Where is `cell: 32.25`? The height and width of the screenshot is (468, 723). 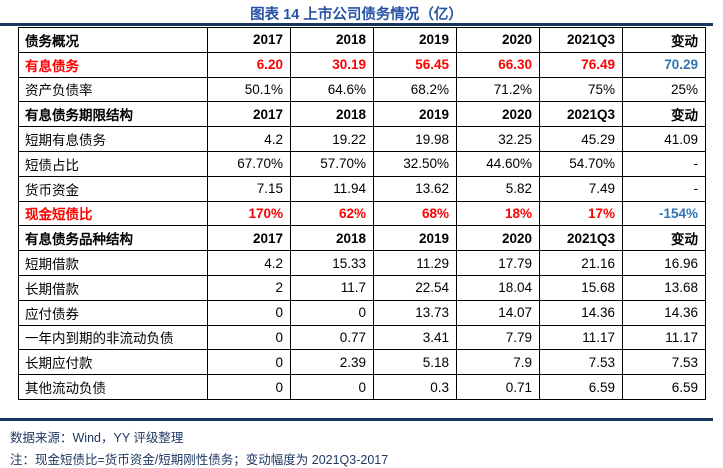
cell: 32.25 is located at coordinates (498, 139).